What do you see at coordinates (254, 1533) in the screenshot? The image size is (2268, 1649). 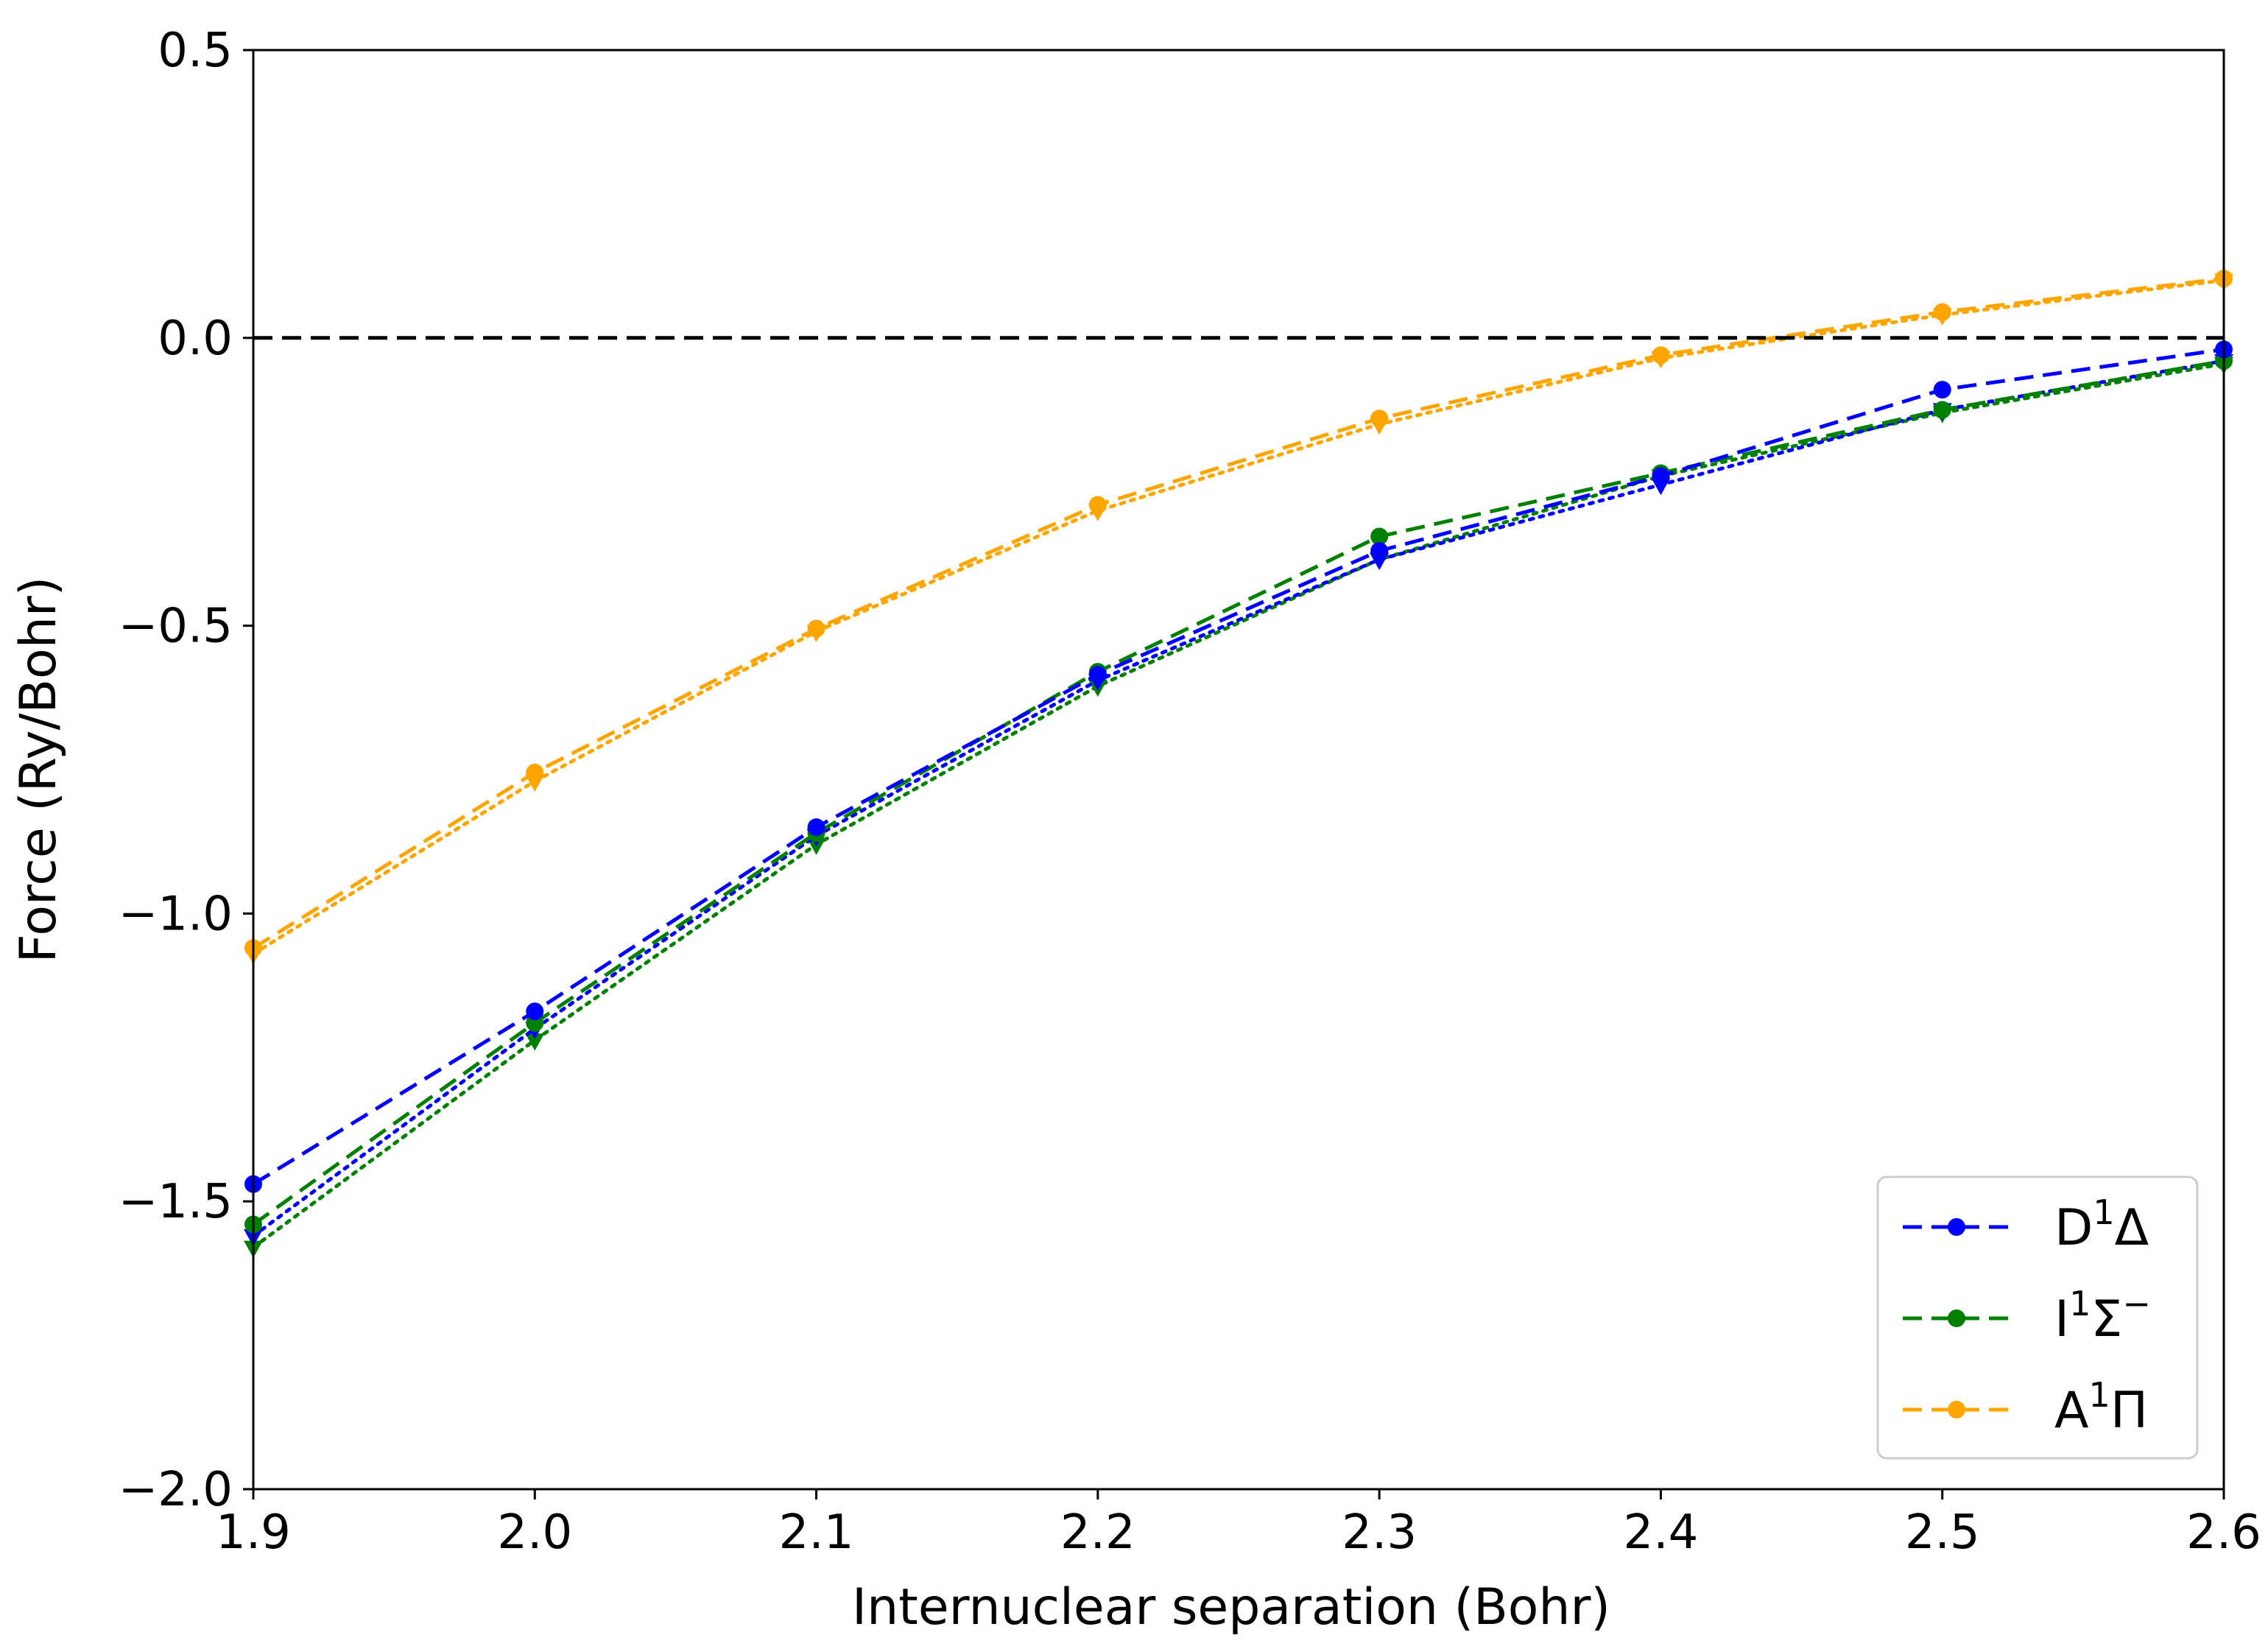 I see `x-tick-label: 1.9` at bounding box center [254, 1533].